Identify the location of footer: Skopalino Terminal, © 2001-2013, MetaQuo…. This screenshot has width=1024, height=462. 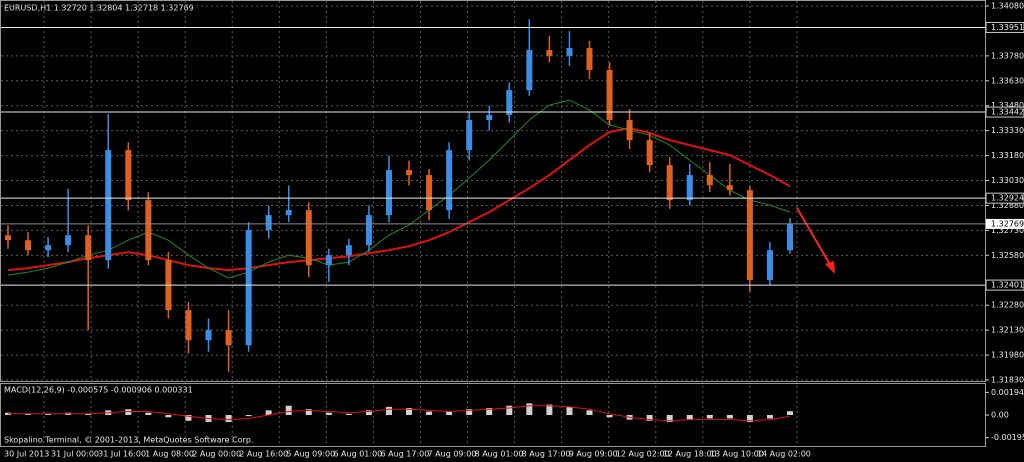
(128, 440).